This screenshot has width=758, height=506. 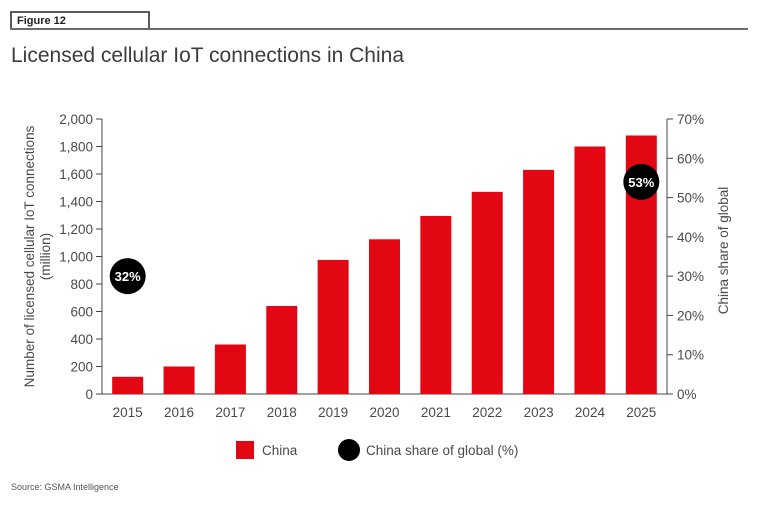 I want to click on bar-2022, so click(x=487, y=292).